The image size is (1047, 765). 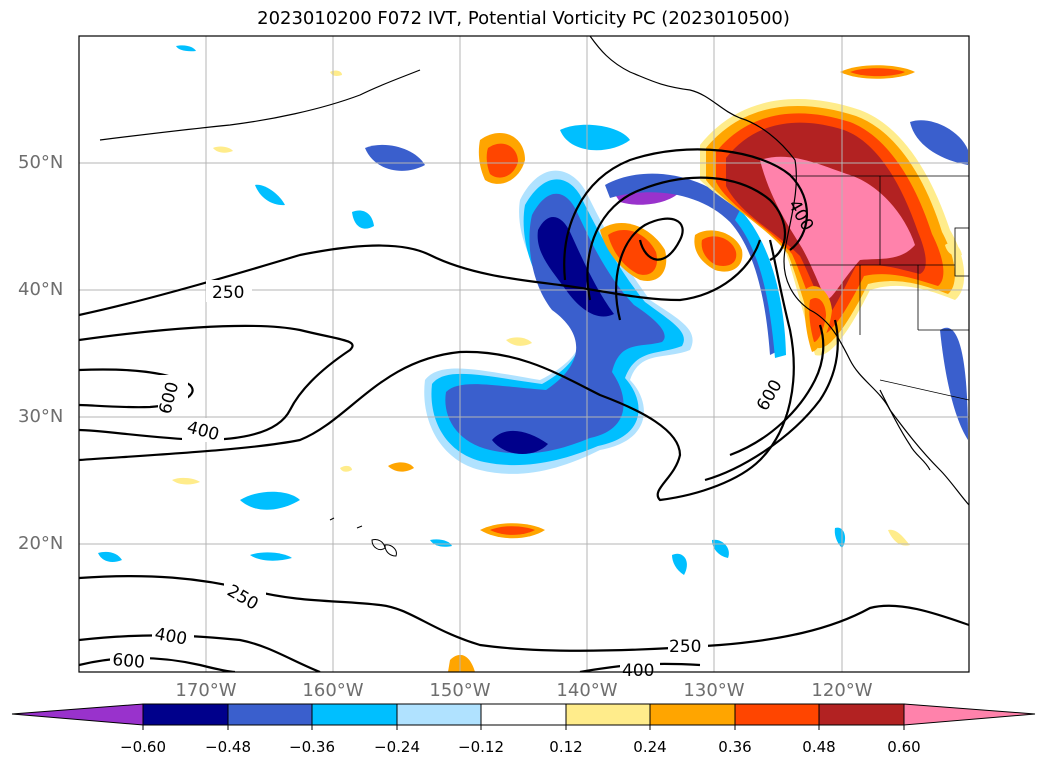 What do you see at coordinates (481, 747) in the screenshot?
I see `colorbar-tick-label: −0.12` at bounding box center [481, 747].